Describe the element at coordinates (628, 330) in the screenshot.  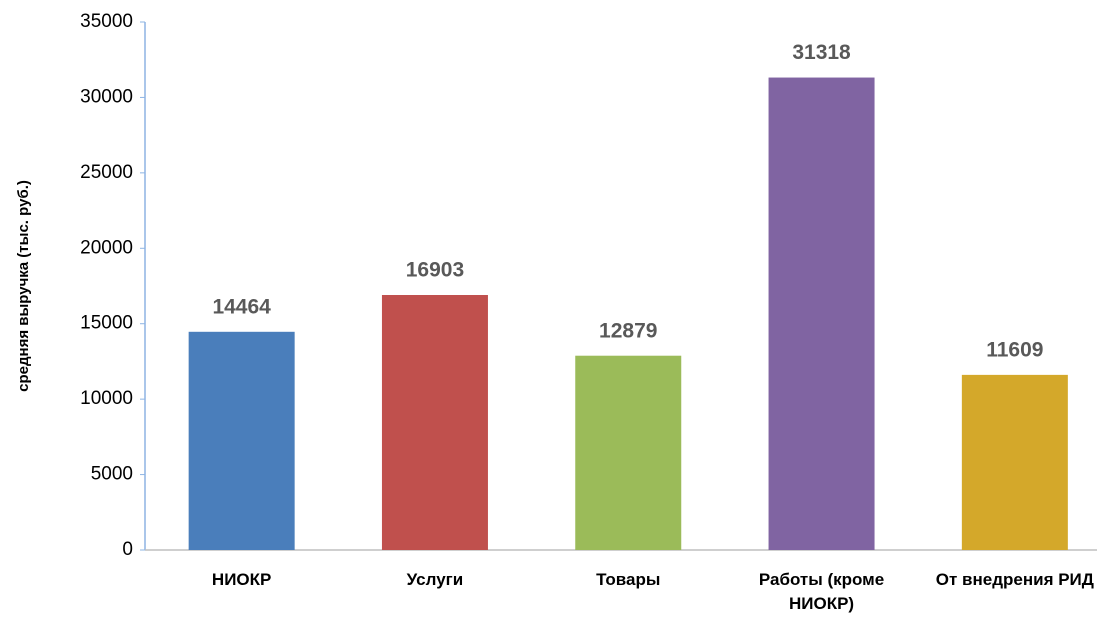
I see `value-label: 12879` at that location.